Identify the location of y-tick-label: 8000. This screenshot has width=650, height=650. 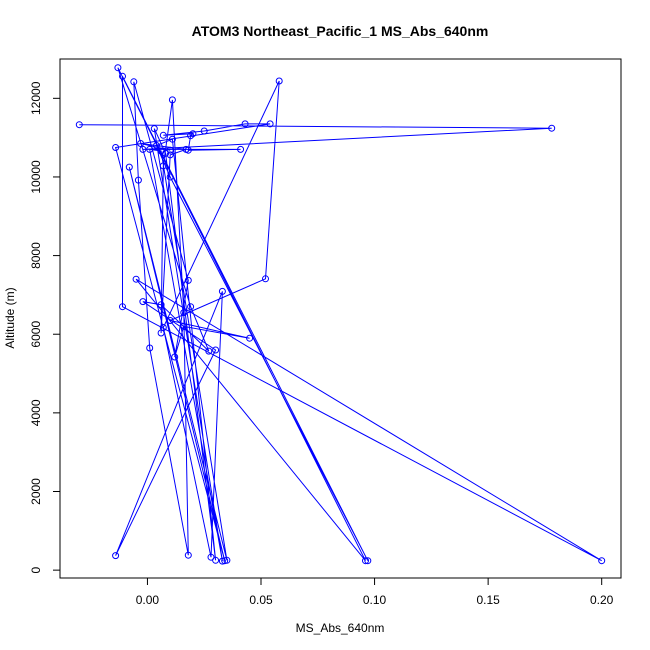
(36, 255).